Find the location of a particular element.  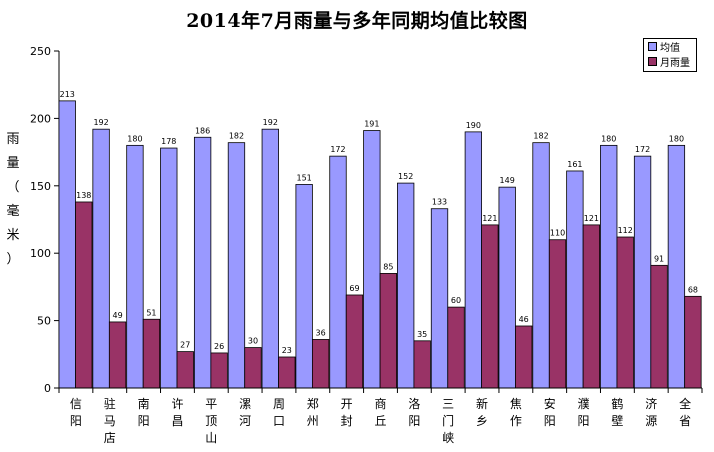

x-tick-label-char: 济 is located at coordinates (651, 403).